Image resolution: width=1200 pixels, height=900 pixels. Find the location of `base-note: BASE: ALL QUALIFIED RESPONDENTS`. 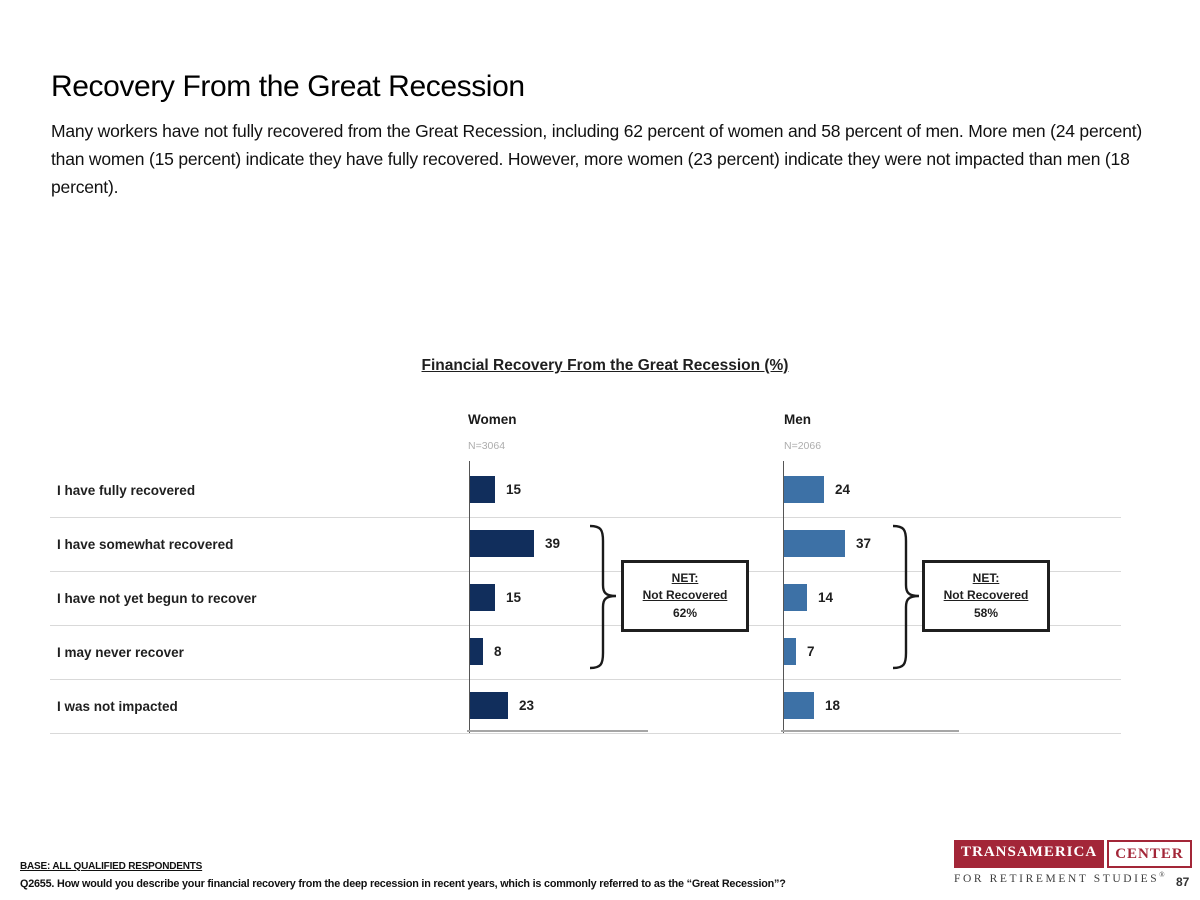

base-note: BASE: ALL QUALIFIED RESPONDENTS is located at coordinates (111, 866).